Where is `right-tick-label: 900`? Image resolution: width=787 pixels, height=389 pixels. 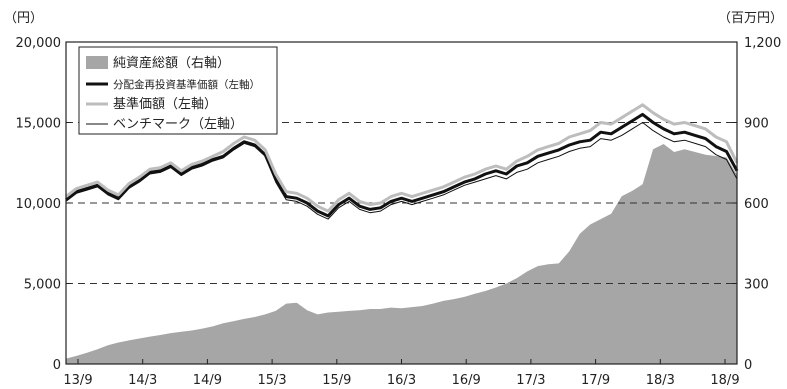 right-tick-label: 900 is located at coordinates (756, 124).